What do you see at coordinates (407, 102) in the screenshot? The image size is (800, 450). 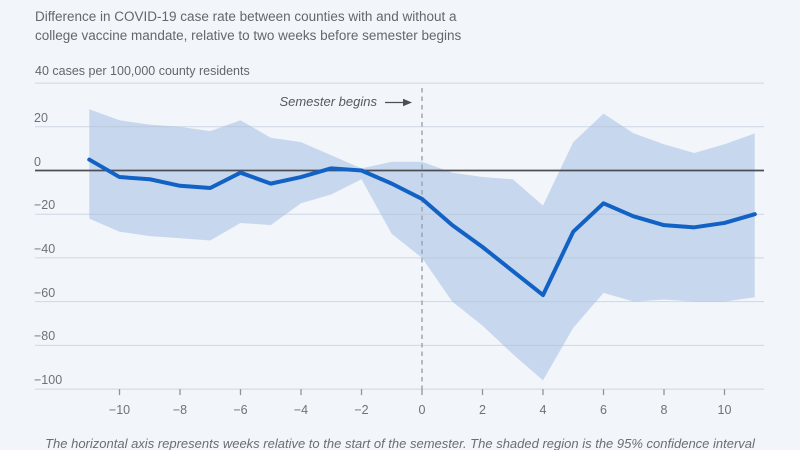 I see `semester-begins-arrowhead` at bounding box center [407, 102].